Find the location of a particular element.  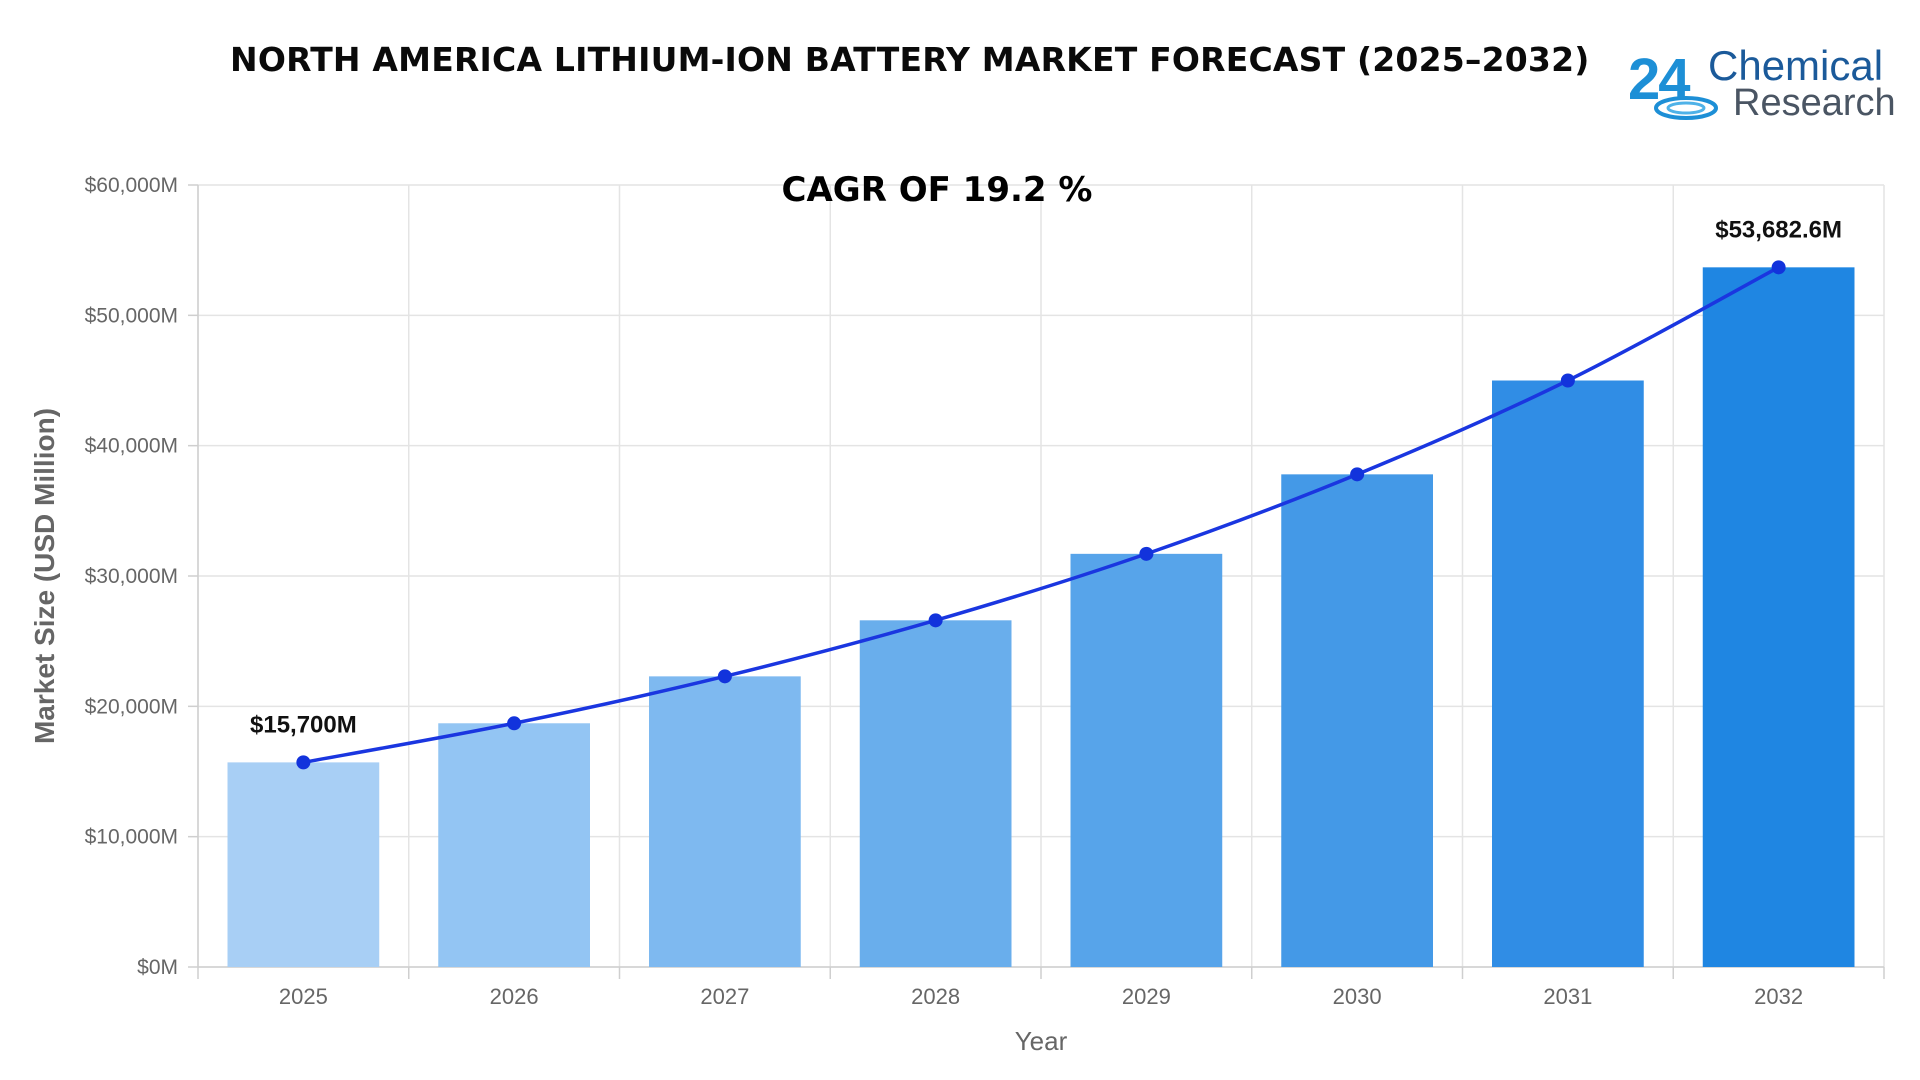

x-tick-label: 2032 is located at coordinates (1778, 996).